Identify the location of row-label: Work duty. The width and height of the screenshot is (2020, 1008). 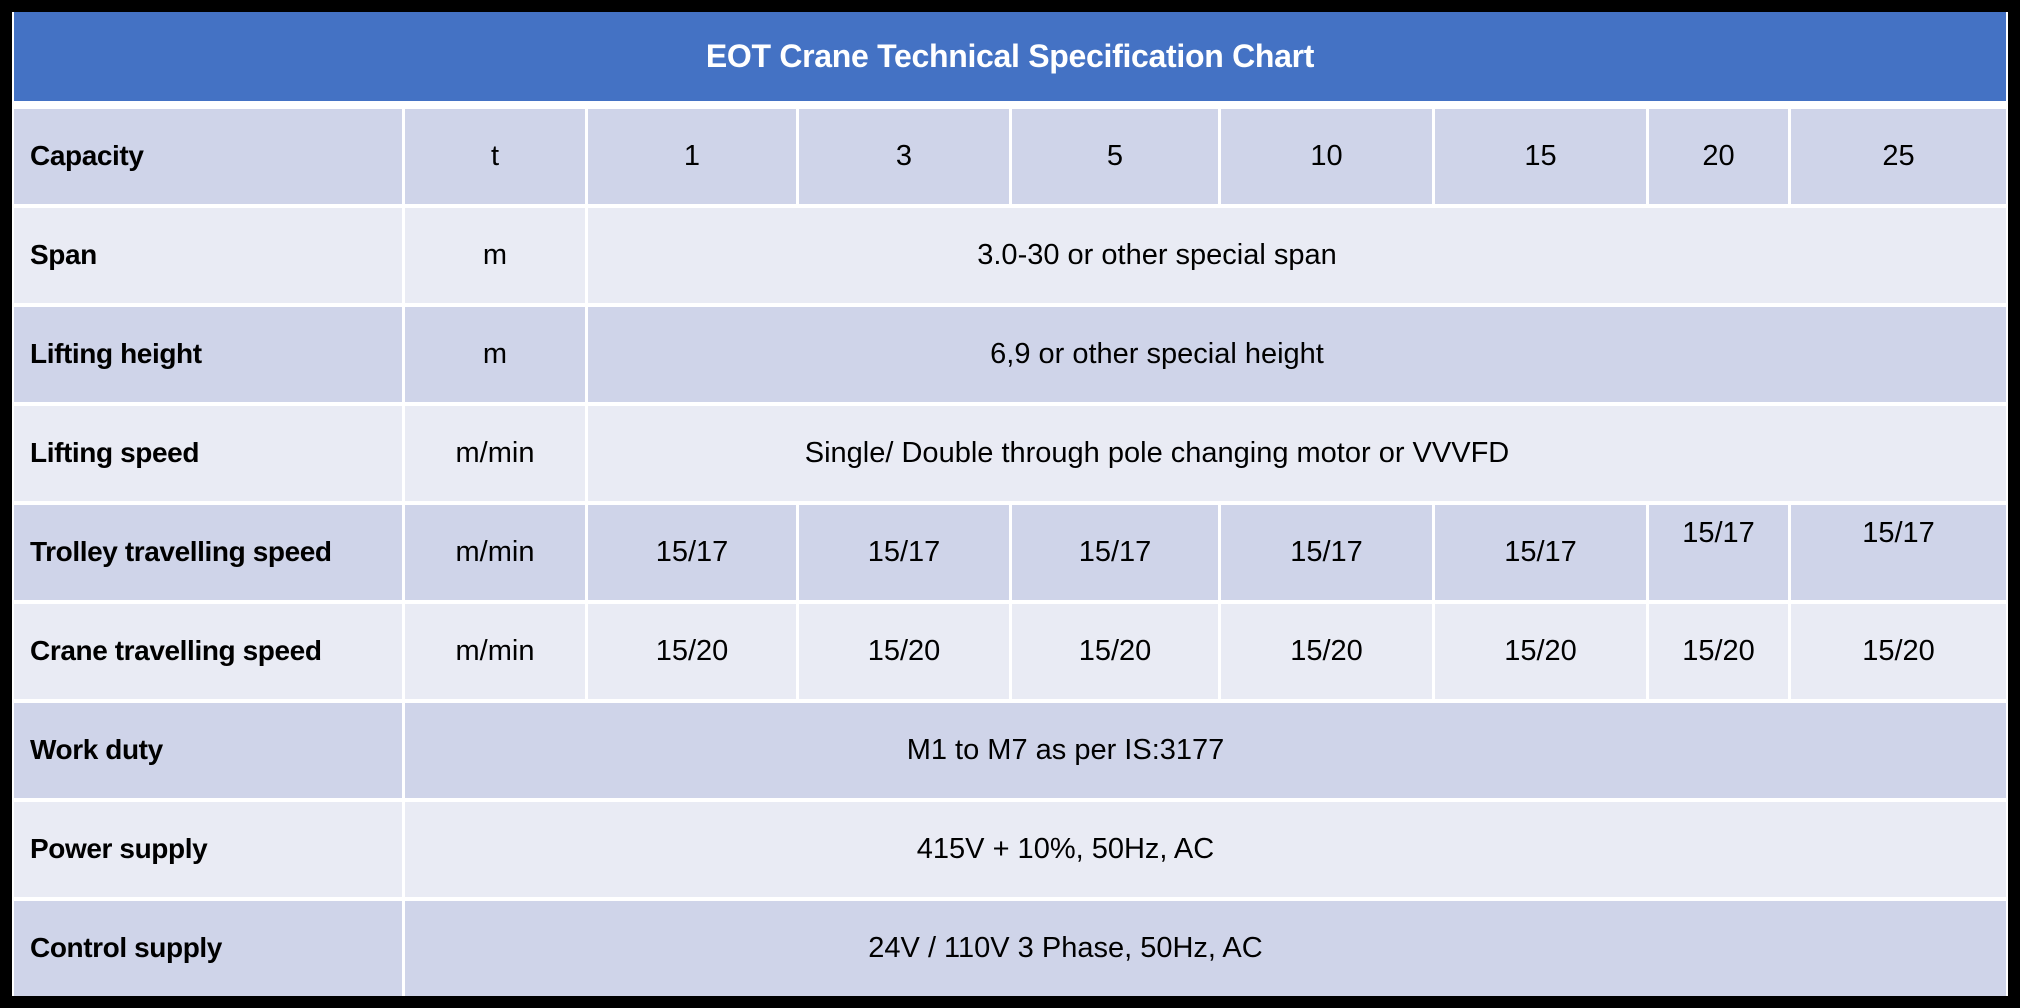
(208, 750).